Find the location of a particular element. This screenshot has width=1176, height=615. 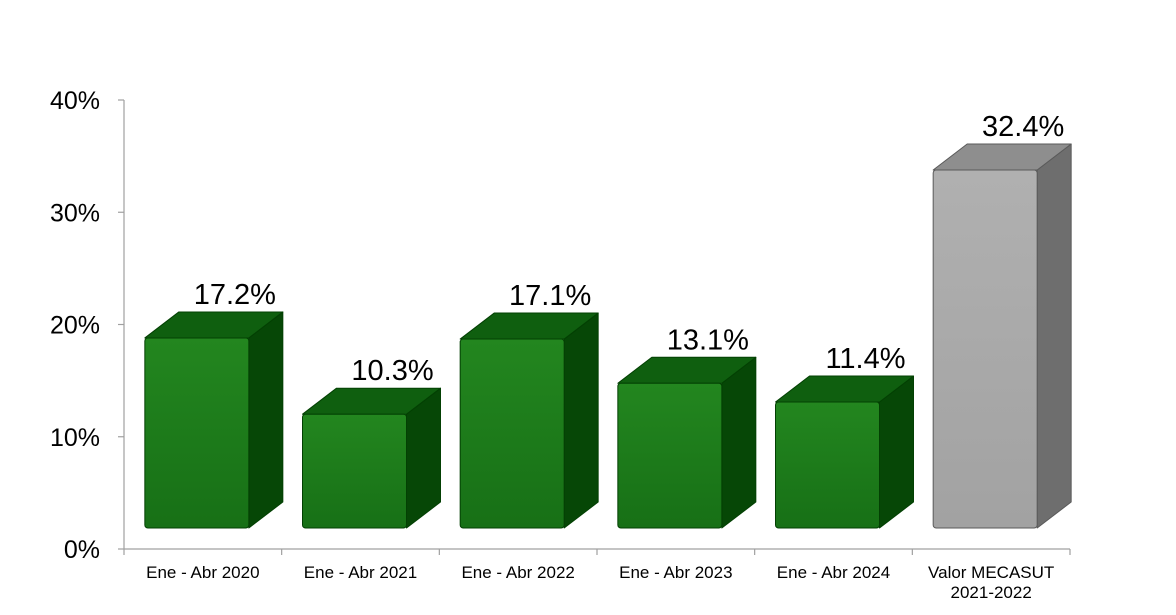

y-tick-label: 0% is located at coordinates (82, 550).